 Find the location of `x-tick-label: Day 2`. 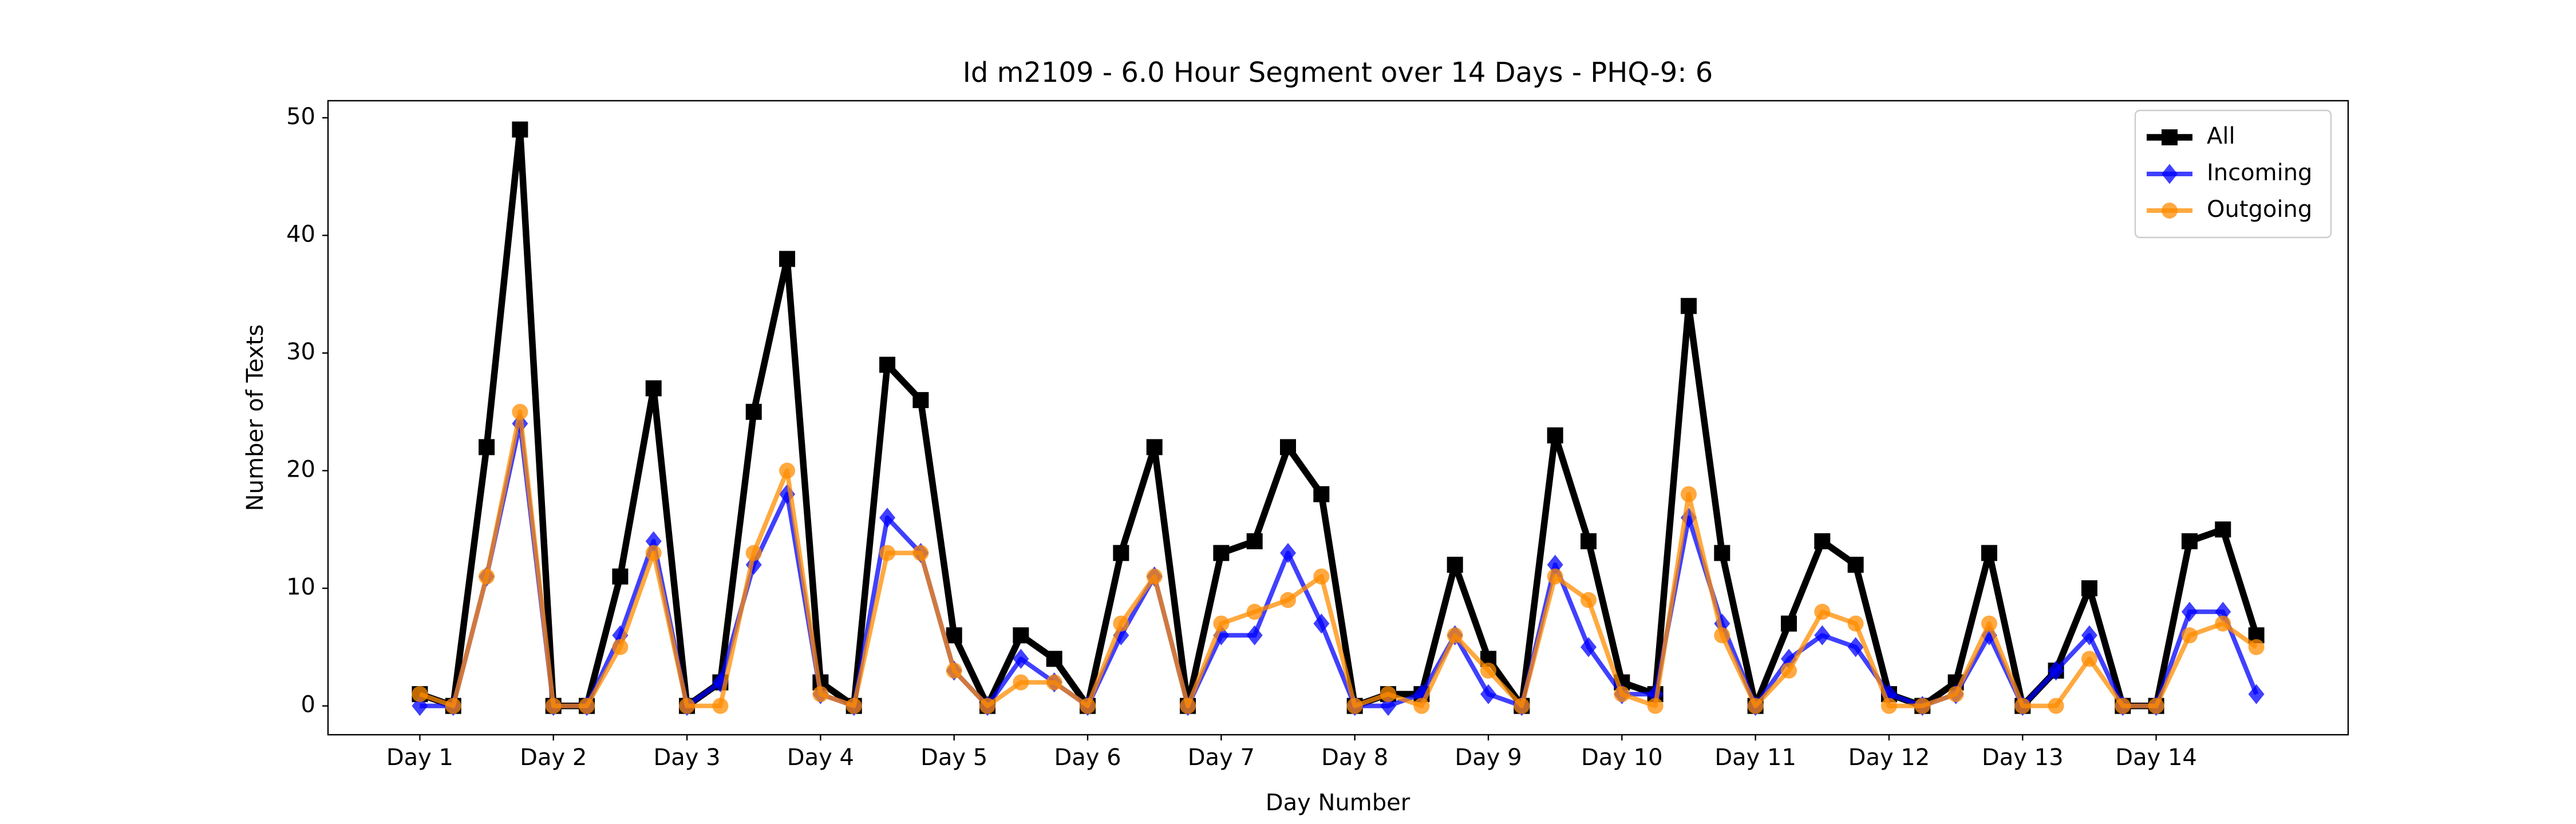

x-tick-label: Day 2 is located at coordinates (553, 757).